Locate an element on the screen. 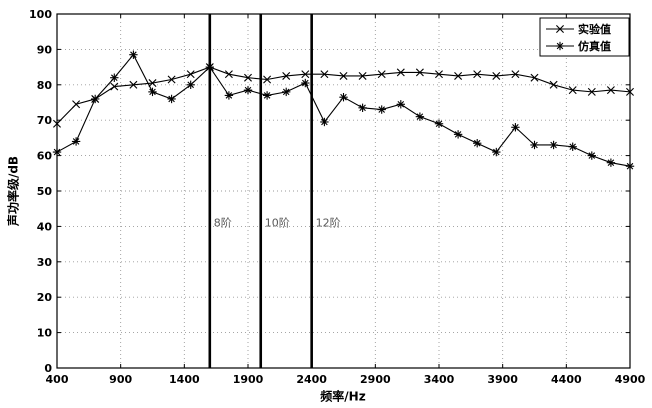 The width and height of the screenshot is (652, 408). x-tick-label: 3400 is located at coordinates (439, 379).